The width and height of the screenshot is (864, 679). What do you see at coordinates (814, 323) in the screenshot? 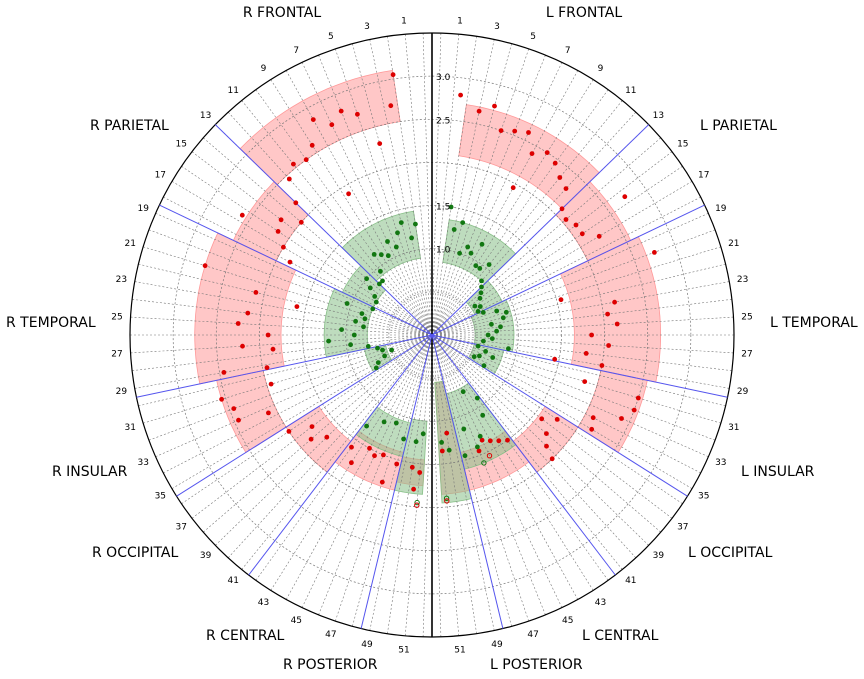
I see `region-label: L TEMPORAL` at bounding box center [814, 323].